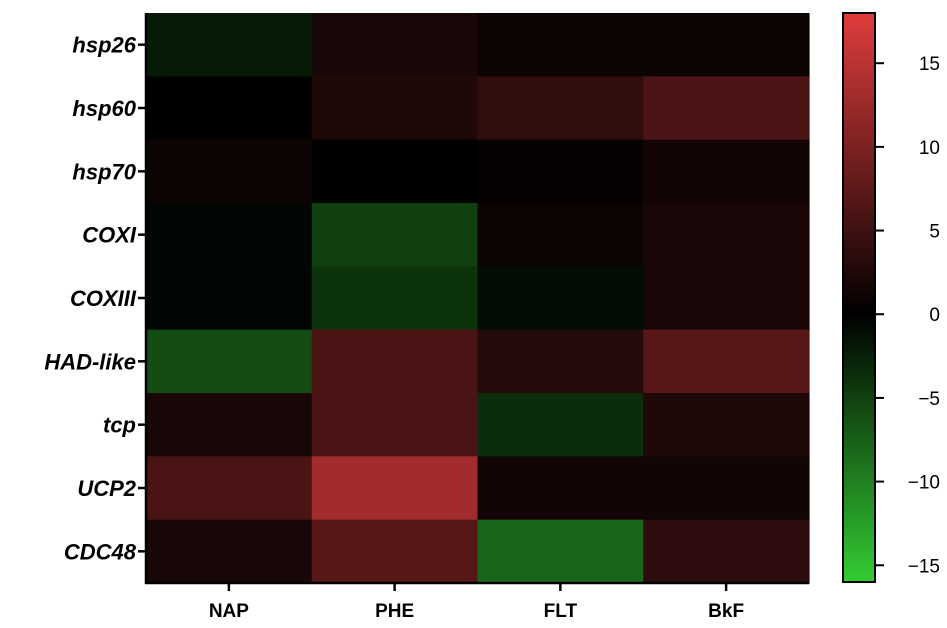 The width and height of the screenshot is (947, 628). What do you see at coordinates (395, 108) in the screenshot?
I see `heatmap-cell-hsp60-phe` at bounding box center [395, 108].